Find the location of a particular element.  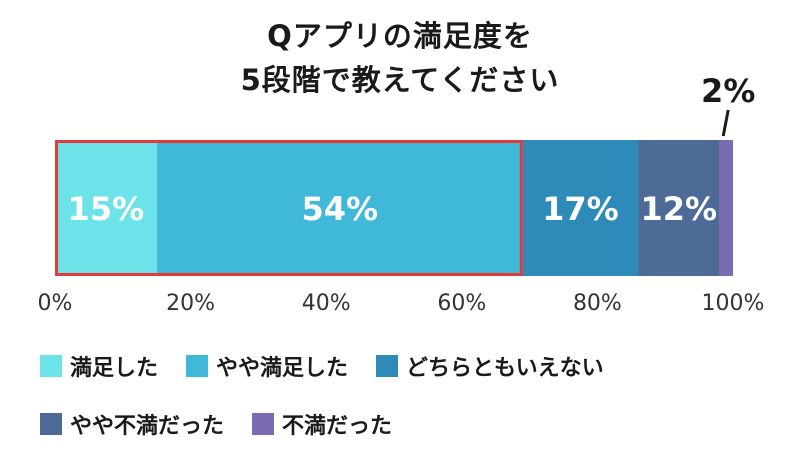

x-tick-label: 100% is located at coordinates (733, 303).